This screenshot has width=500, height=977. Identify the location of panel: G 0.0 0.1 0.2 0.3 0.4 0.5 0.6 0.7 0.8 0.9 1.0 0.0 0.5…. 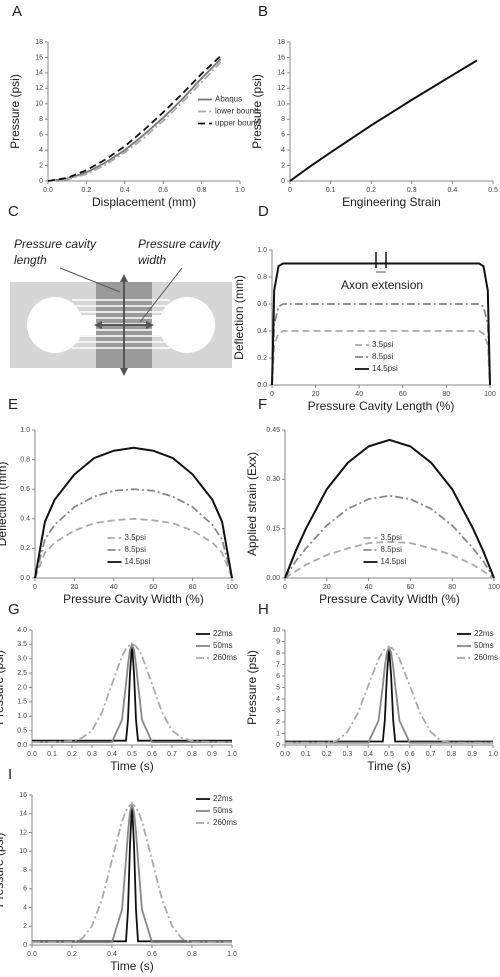
(118, 687).